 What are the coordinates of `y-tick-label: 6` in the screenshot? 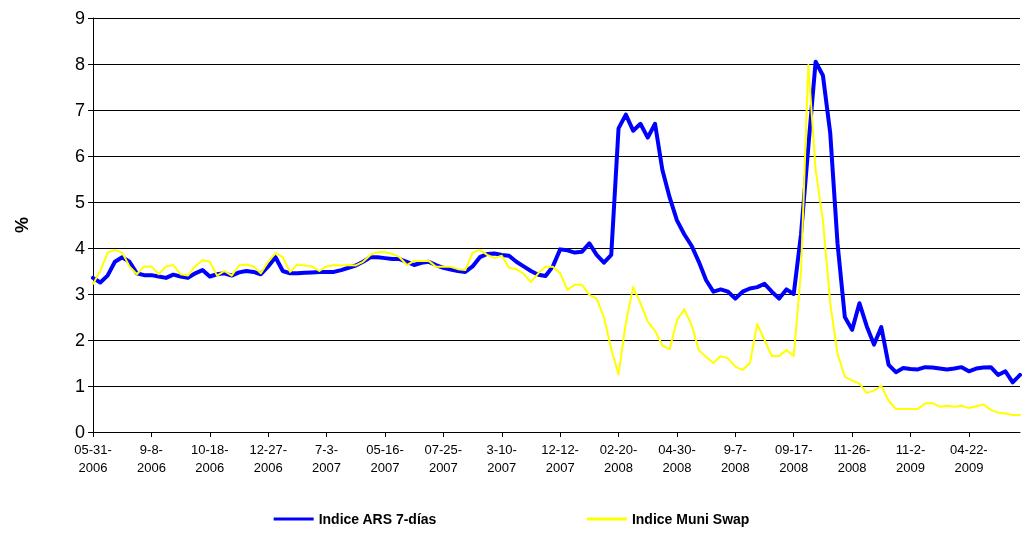 It's located at (79, 156).